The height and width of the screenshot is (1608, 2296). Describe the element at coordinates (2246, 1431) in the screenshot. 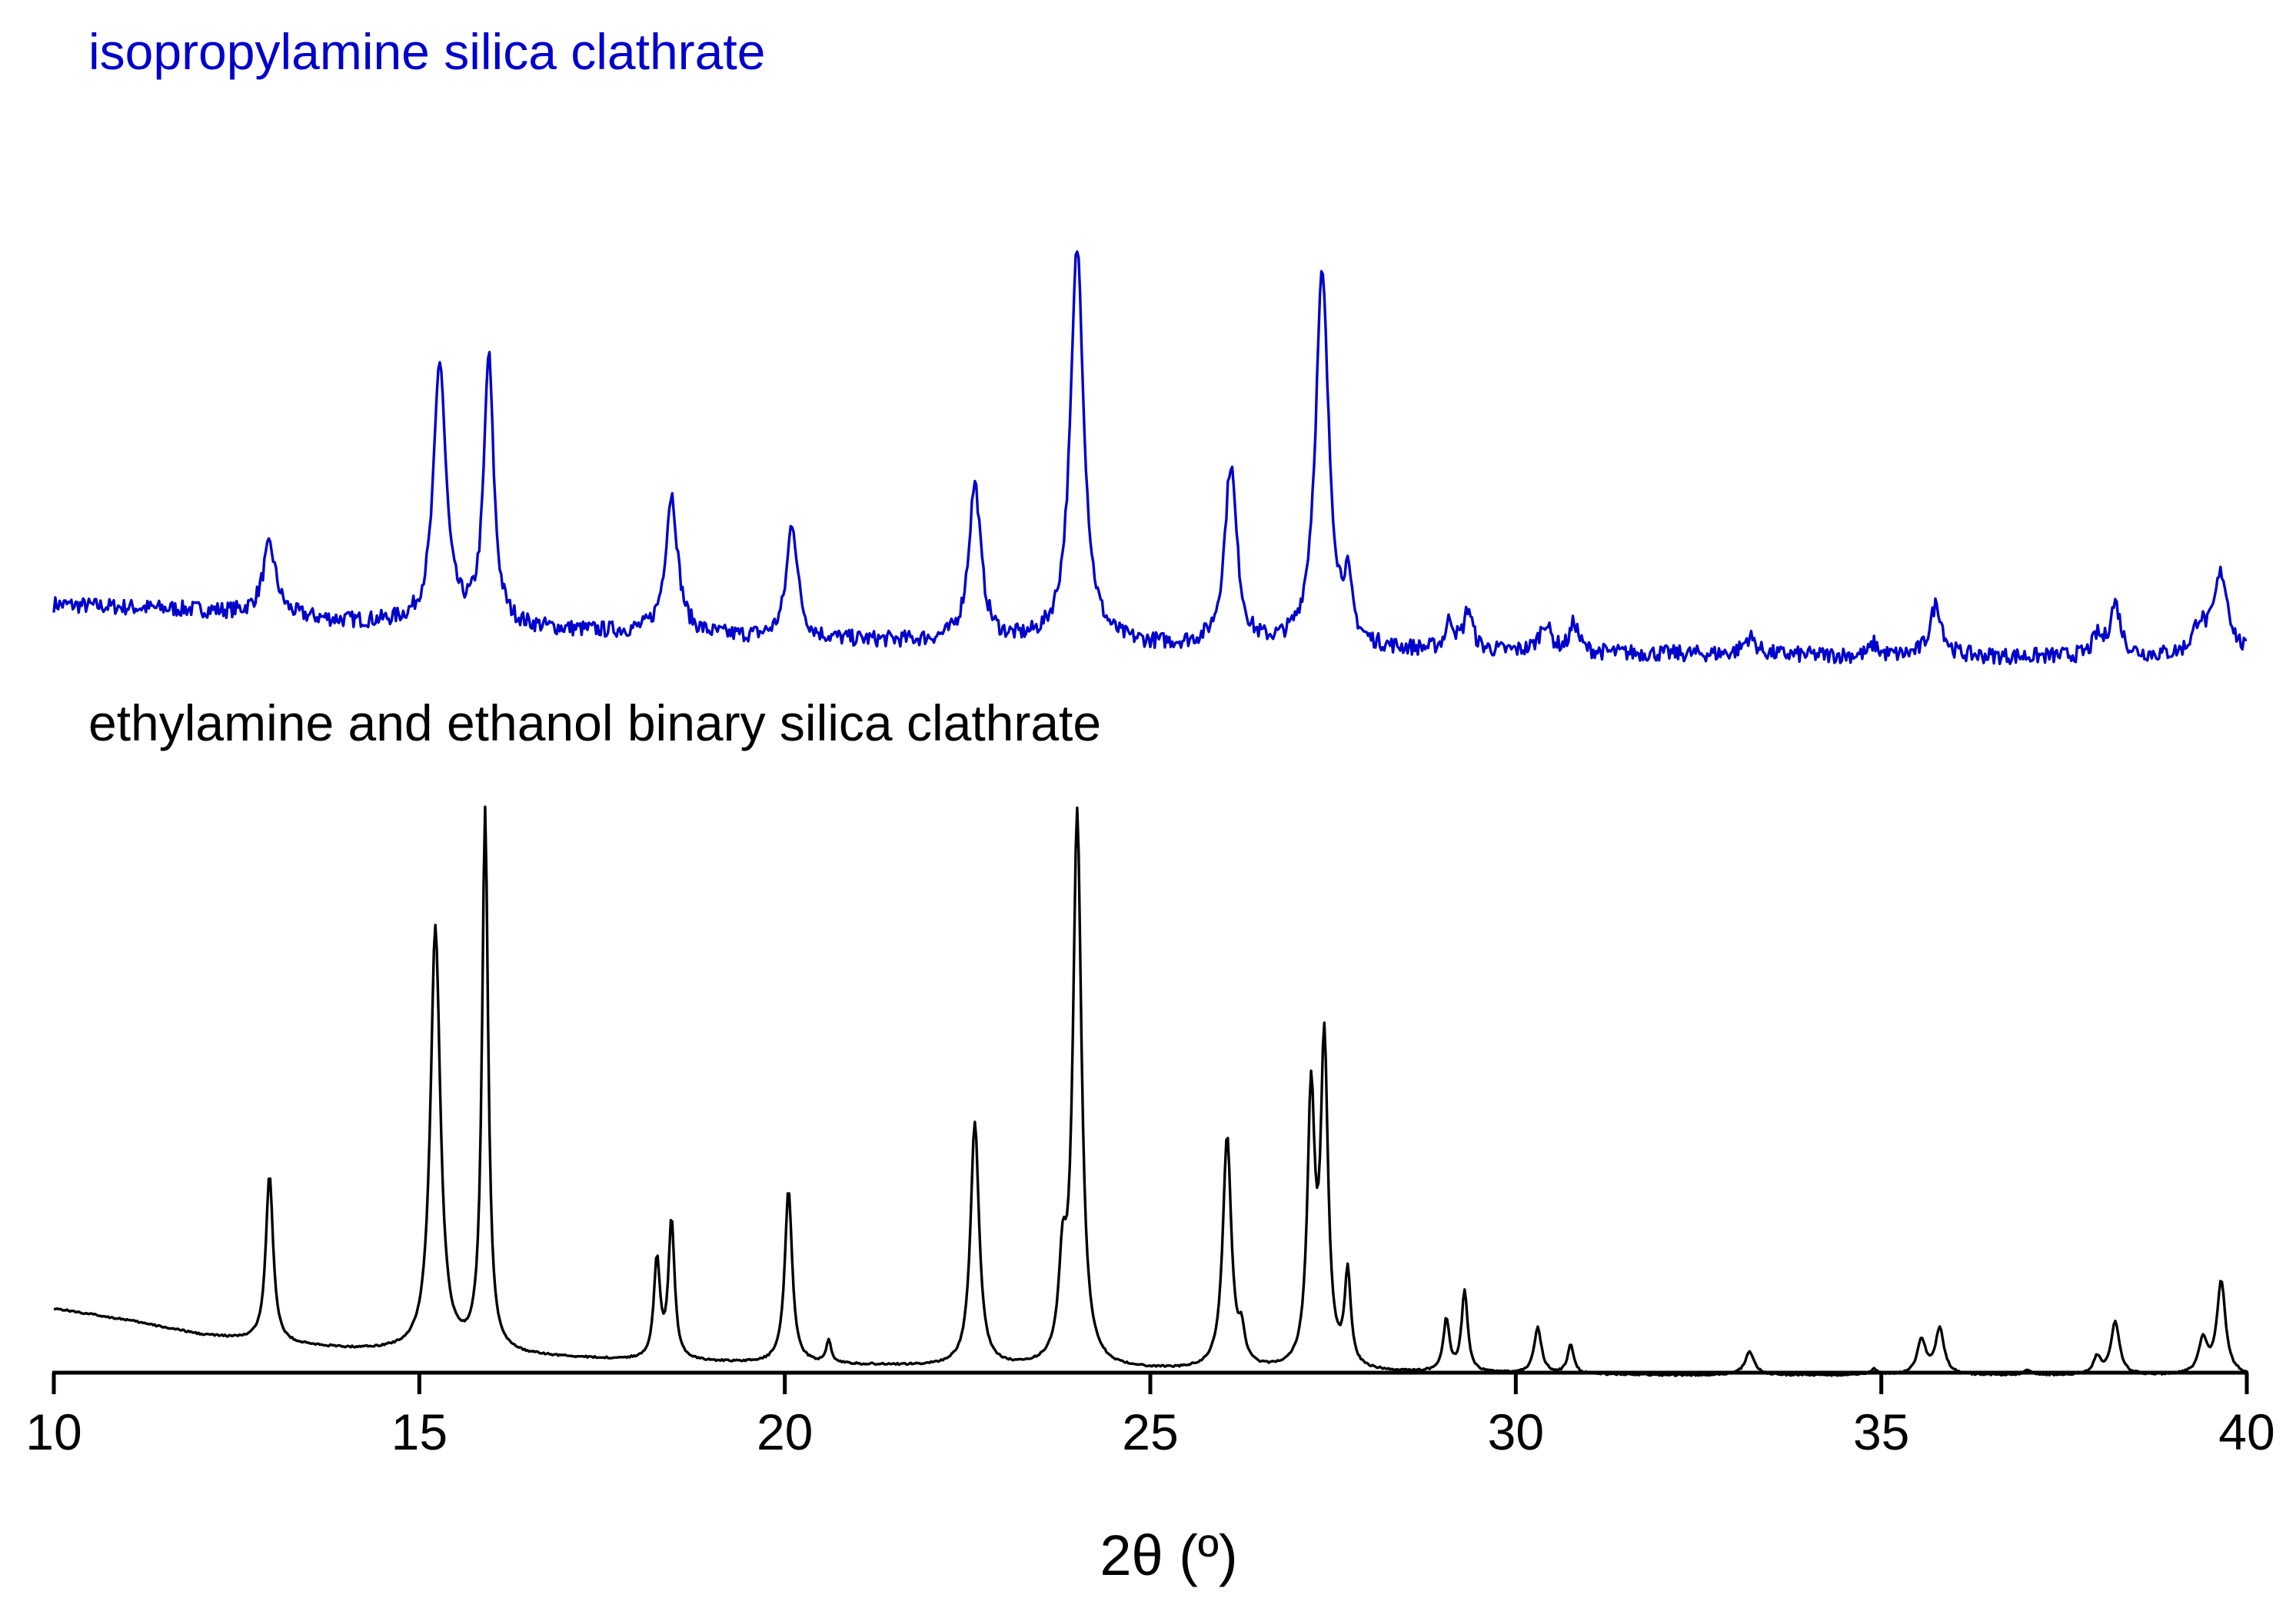

I see `x-tick-label: 40` at that location.